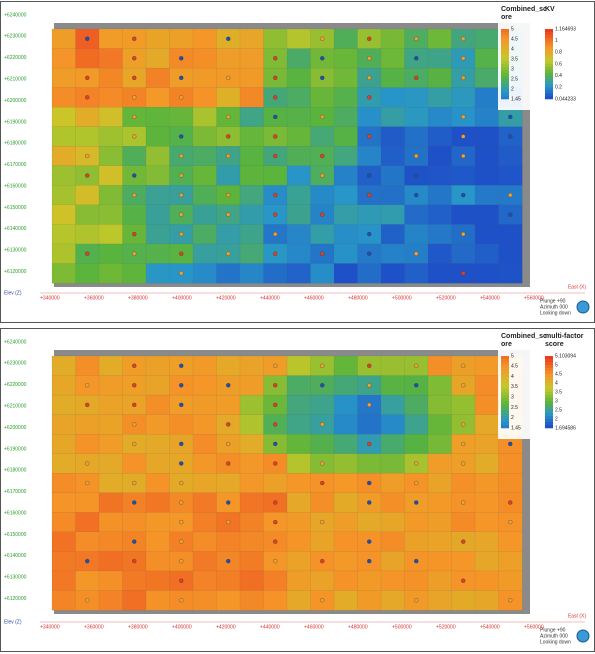 This screenshot has height=654, width=595. I want to click on legend-tick-label: 0.6, so click(558, 64).